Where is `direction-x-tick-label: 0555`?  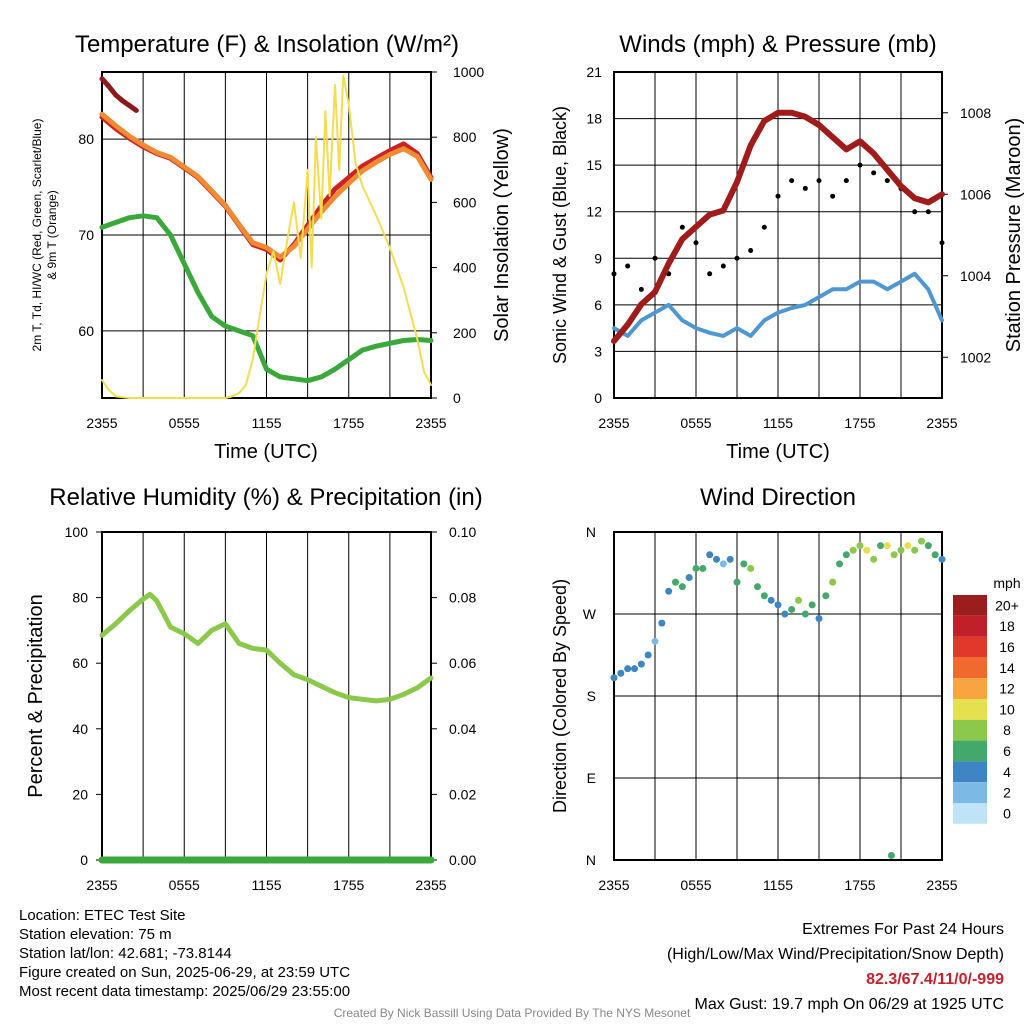 direction-x-tick-label: 0555 is located at coordinates (695, 885).